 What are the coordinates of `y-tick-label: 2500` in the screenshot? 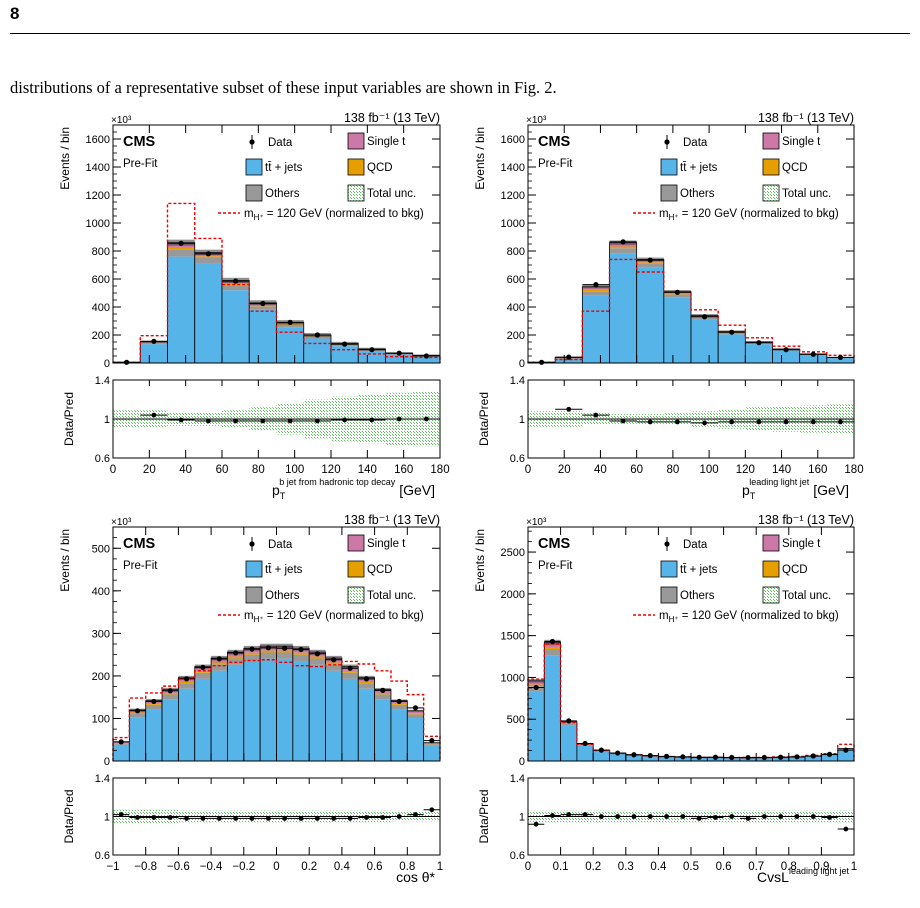 It's located at (513, 553).